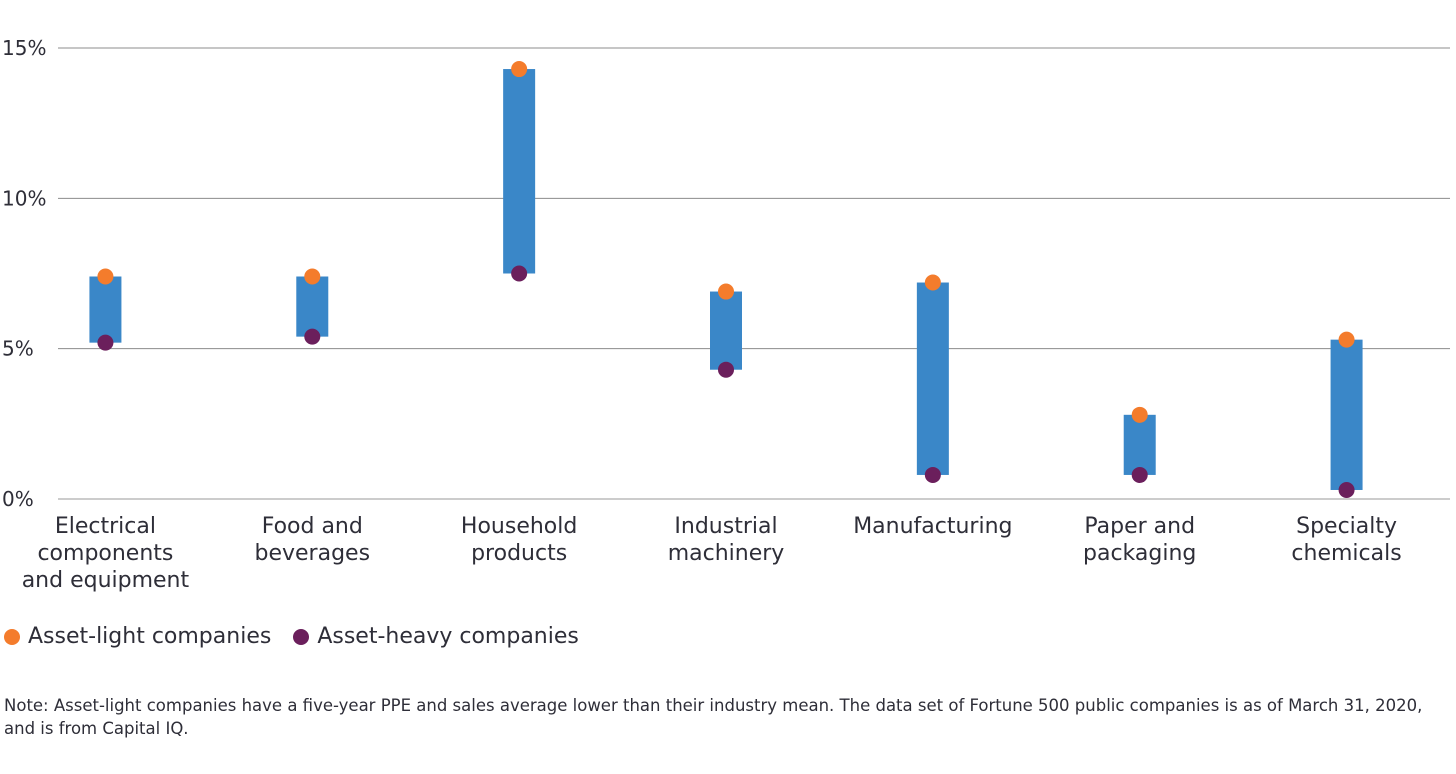 This screenshot has width=1456, height=774. Describe the element at coordinates (150, 636) in the screenshot. I see `legend-label-asset-light: Asset-light companies` at that location.